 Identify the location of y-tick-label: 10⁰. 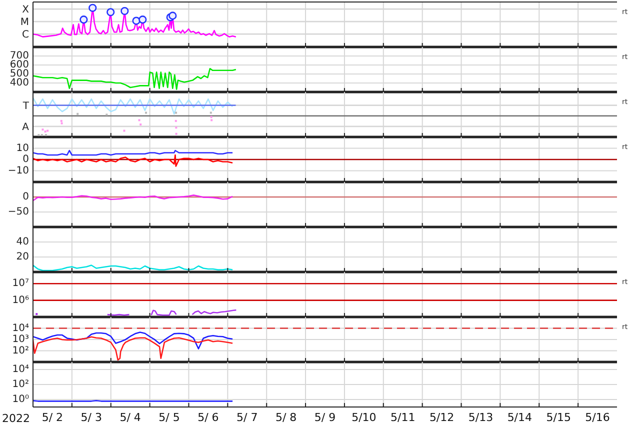
(20, 399).